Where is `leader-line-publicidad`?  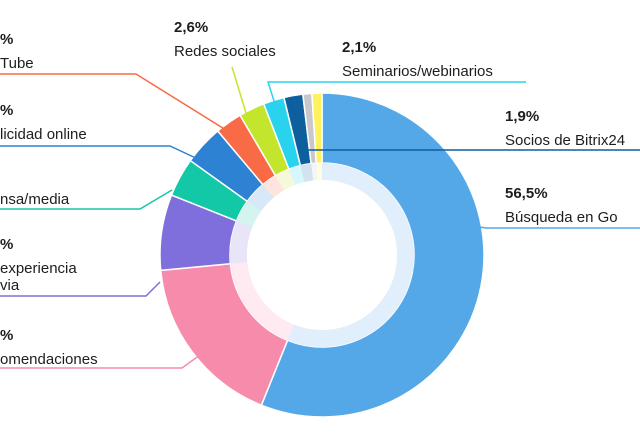 leader-line-publicidad is located at coordinates (100, 153).